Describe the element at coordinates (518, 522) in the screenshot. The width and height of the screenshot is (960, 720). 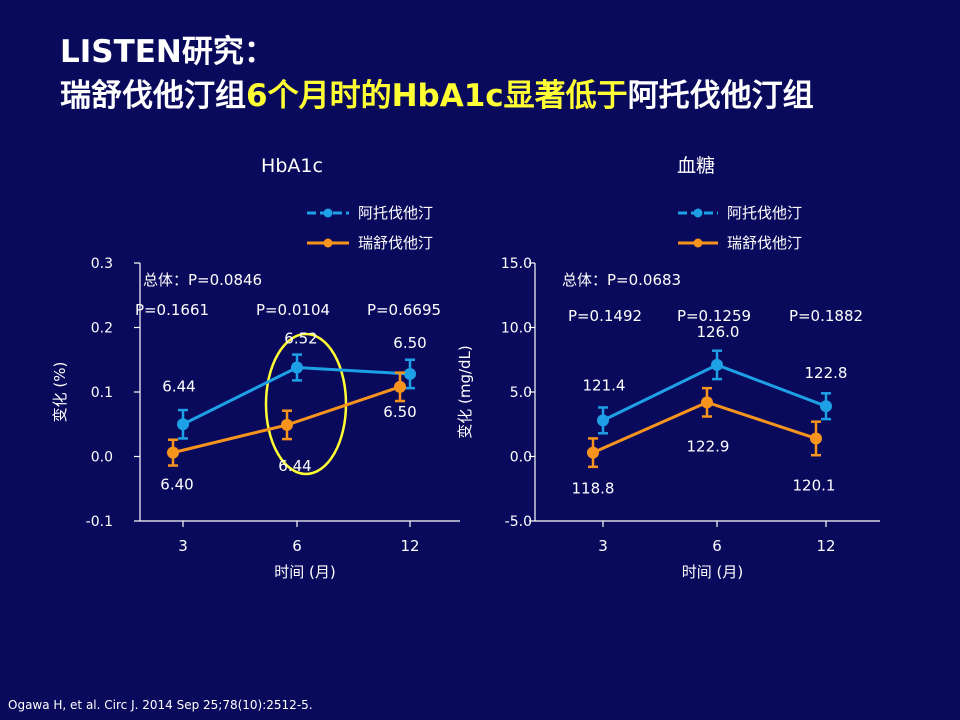
I see `y-tick-label: -5.0` at that location.